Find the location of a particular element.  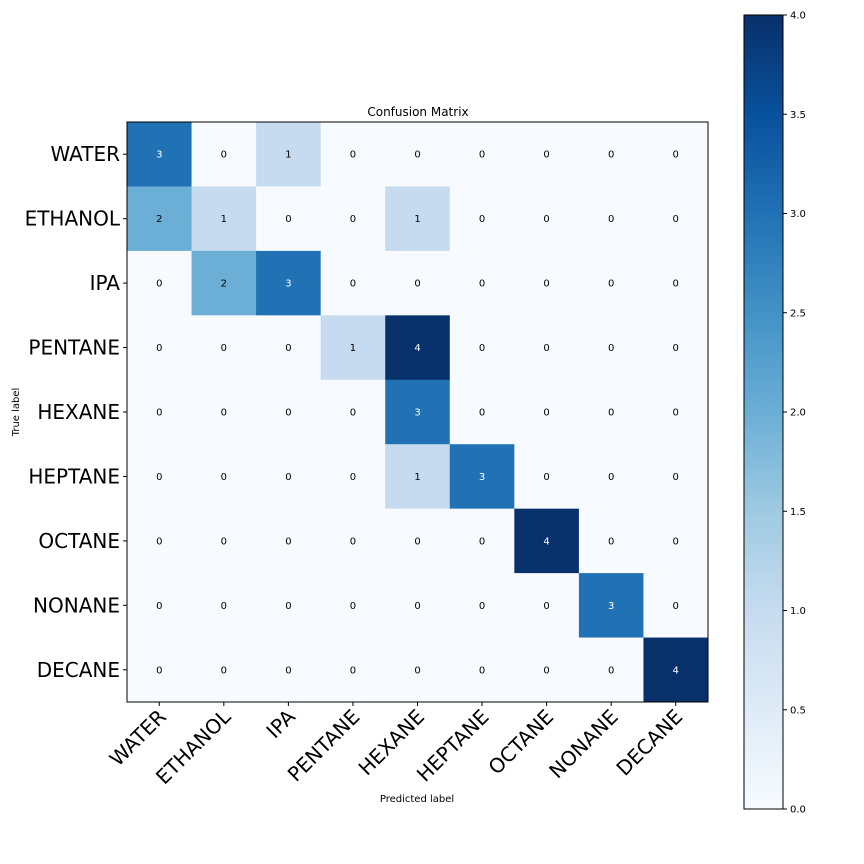

colorbar-tick-label: 4.0 is located at coordinates (798, 16).